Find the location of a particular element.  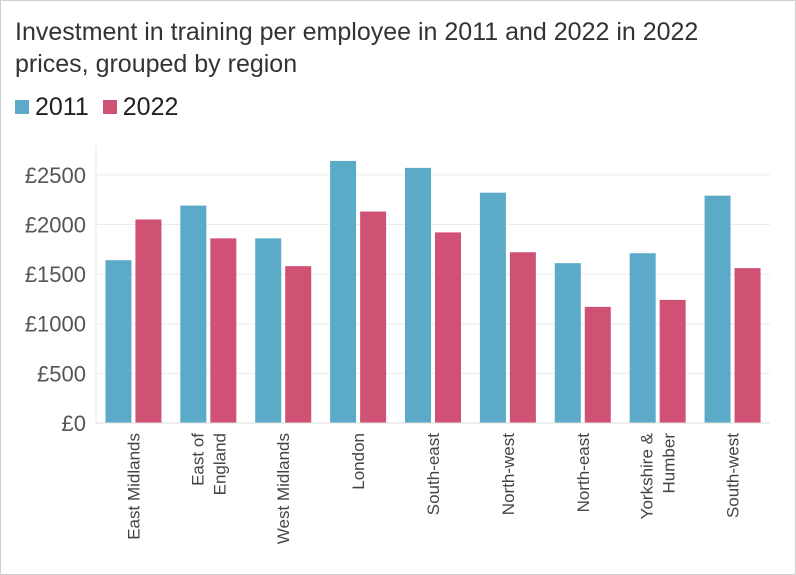

y-tick-label: £500 is located at coordinates (61, 373).